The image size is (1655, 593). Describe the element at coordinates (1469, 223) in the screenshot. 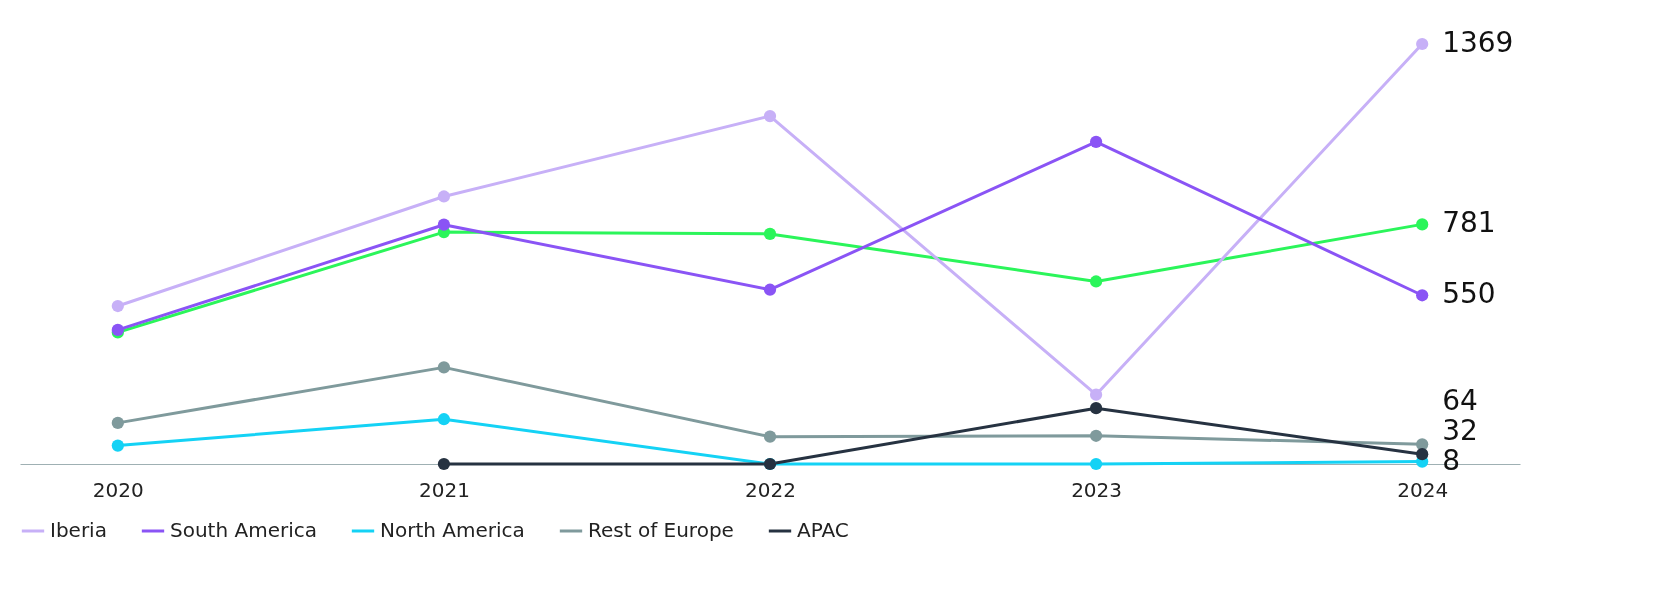

I see `data-label: 781` at that location.